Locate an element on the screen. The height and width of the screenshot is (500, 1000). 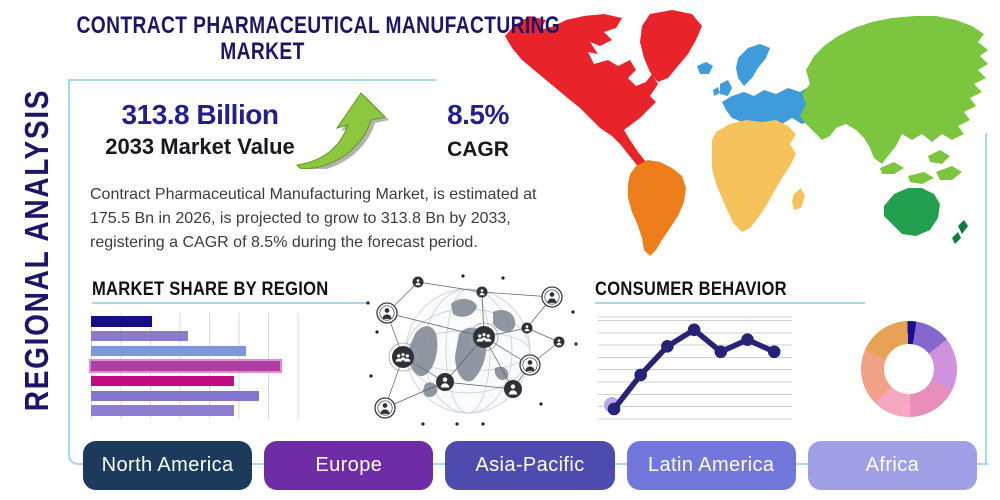
cagr-value: 8.5% is located at coordinates (478, 114).